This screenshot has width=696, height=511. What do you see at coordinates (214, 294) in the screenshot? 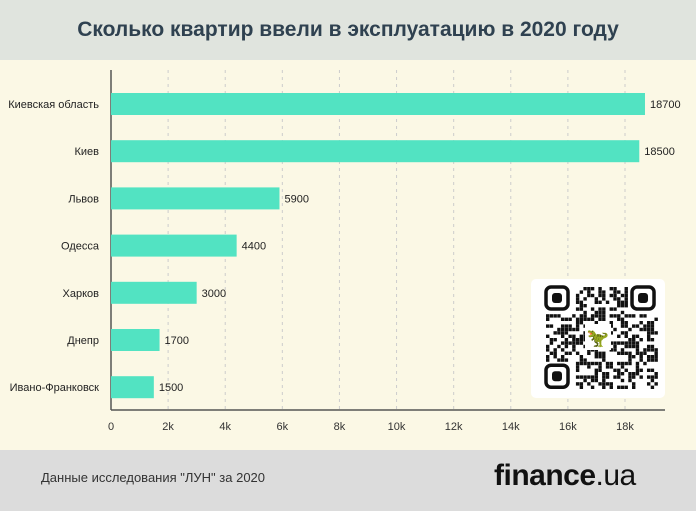
I see `data-label: 3000` at bounding box center [214, 294].